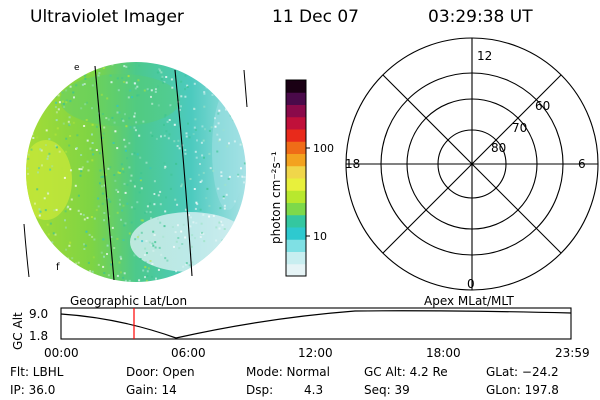 Image resolution: width=600 pixels, height=400 pixels. Describe the element at coordinates (160, 372) in the screenshot. I see `status-door: Door: Open` at that location.